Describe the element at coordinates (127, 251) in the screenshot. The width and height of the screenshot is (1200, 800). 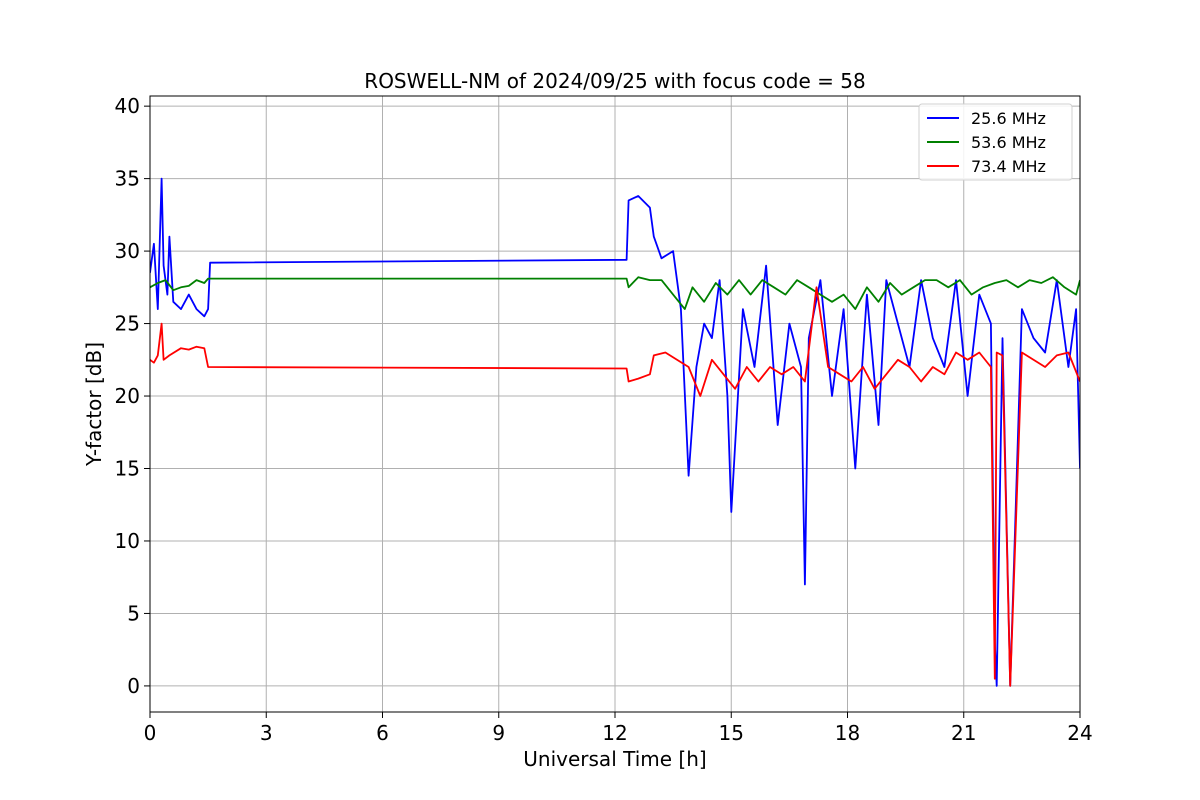
I see `y-tick-label: 30` at that location.